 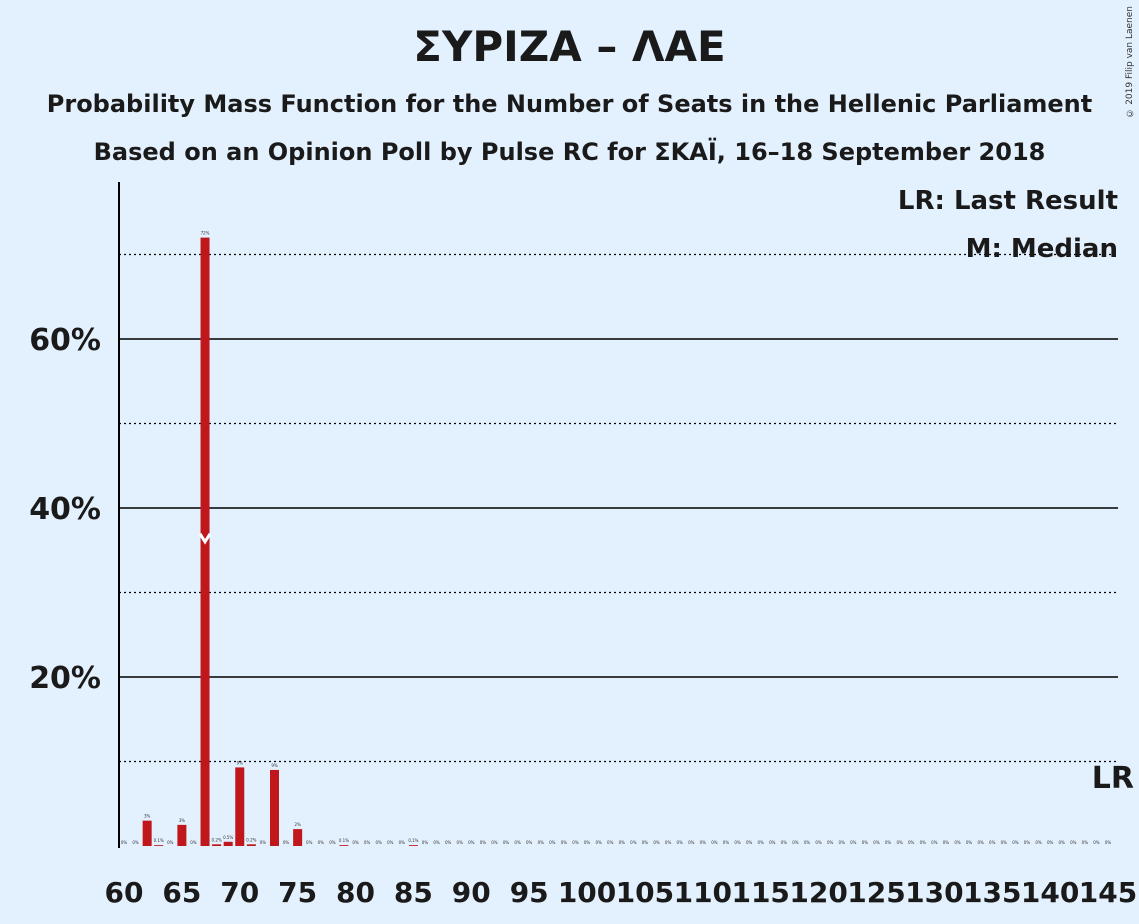 I want to click on value-label-104: 0%, so click(x=633, y=842).